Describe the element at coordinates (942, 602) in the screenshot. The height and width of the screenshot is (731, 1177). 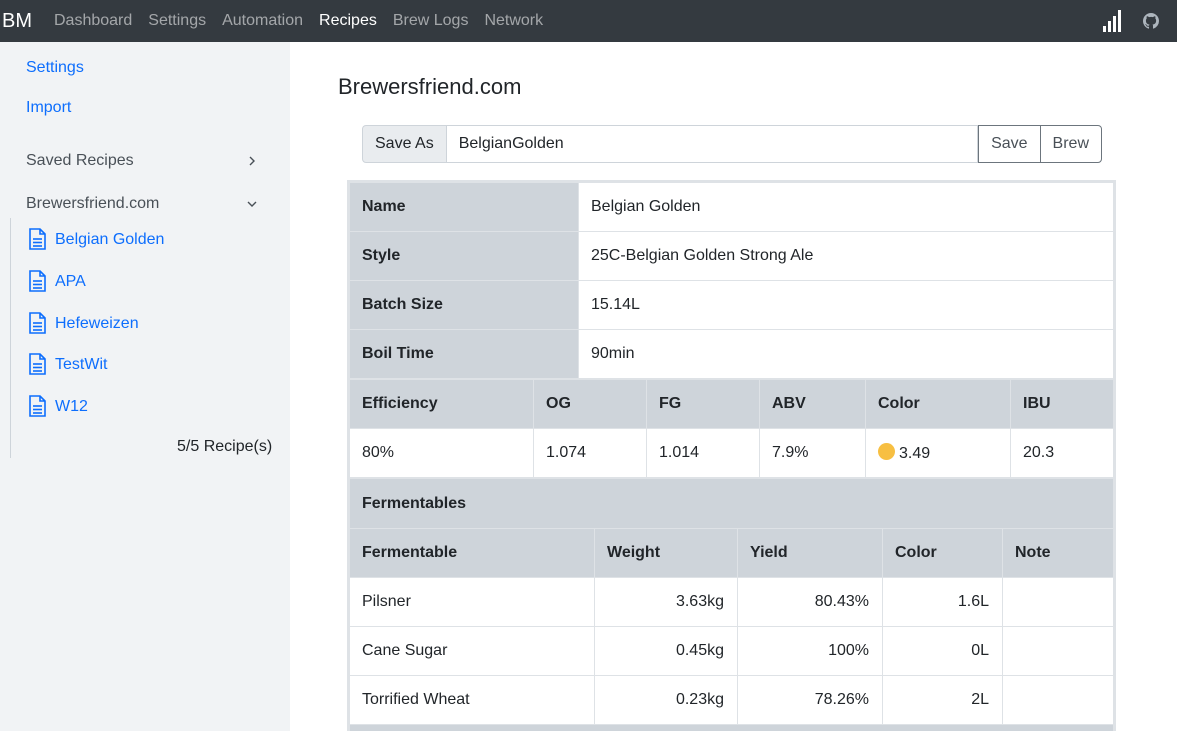
I see `fermentable-color: 1.6L` at that location.